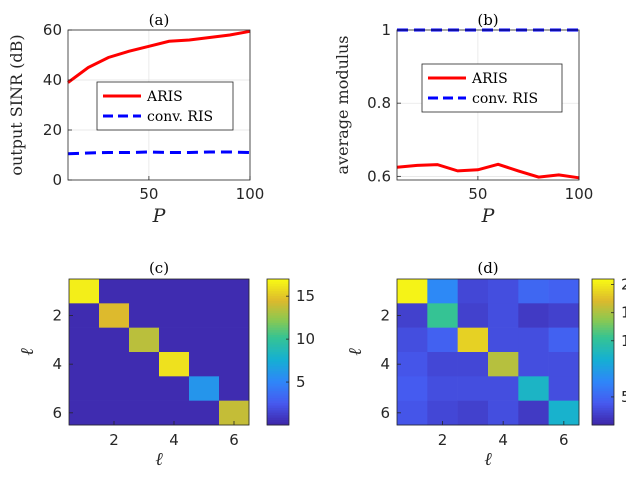 This screenshot has width=626, height=487. What do you see at coordinates (52, 130) in the screenshot?
I see `y-tick-label: 20` at bounding box center [52, 130].